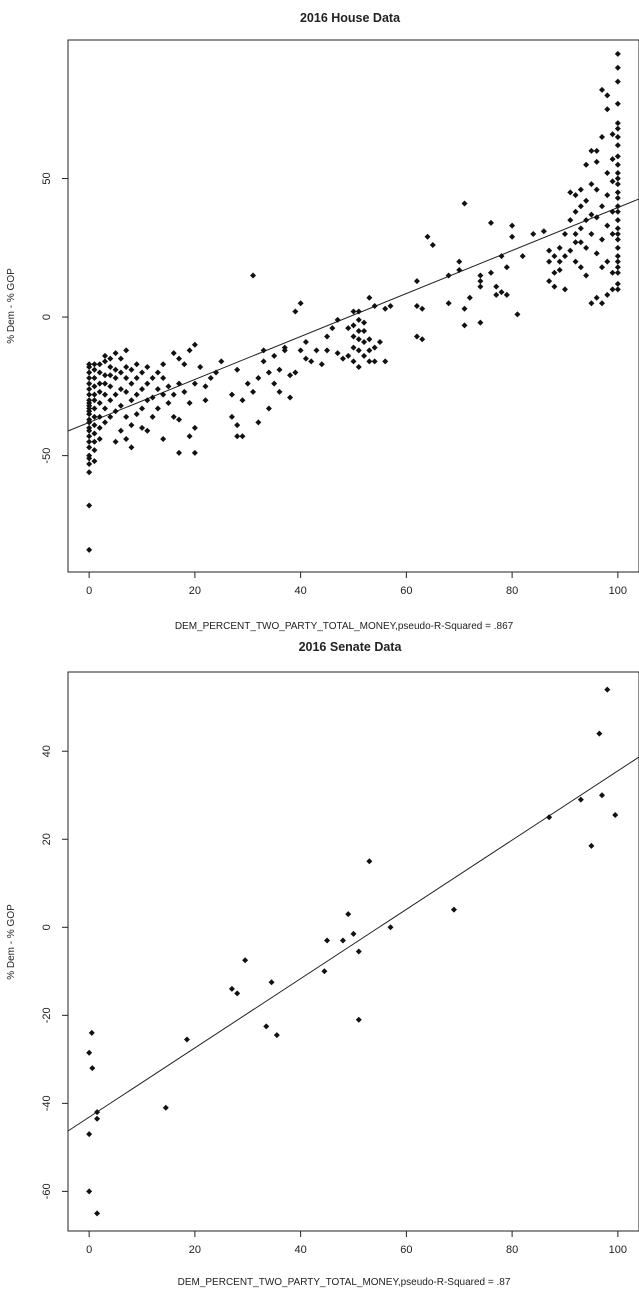 The height and width of the screenshot is (1299, 639). What do you see at coordinates (47, 839) in the screenshot?
I see `senate-y-tick-label: 20` at bounding box center [47, 839].